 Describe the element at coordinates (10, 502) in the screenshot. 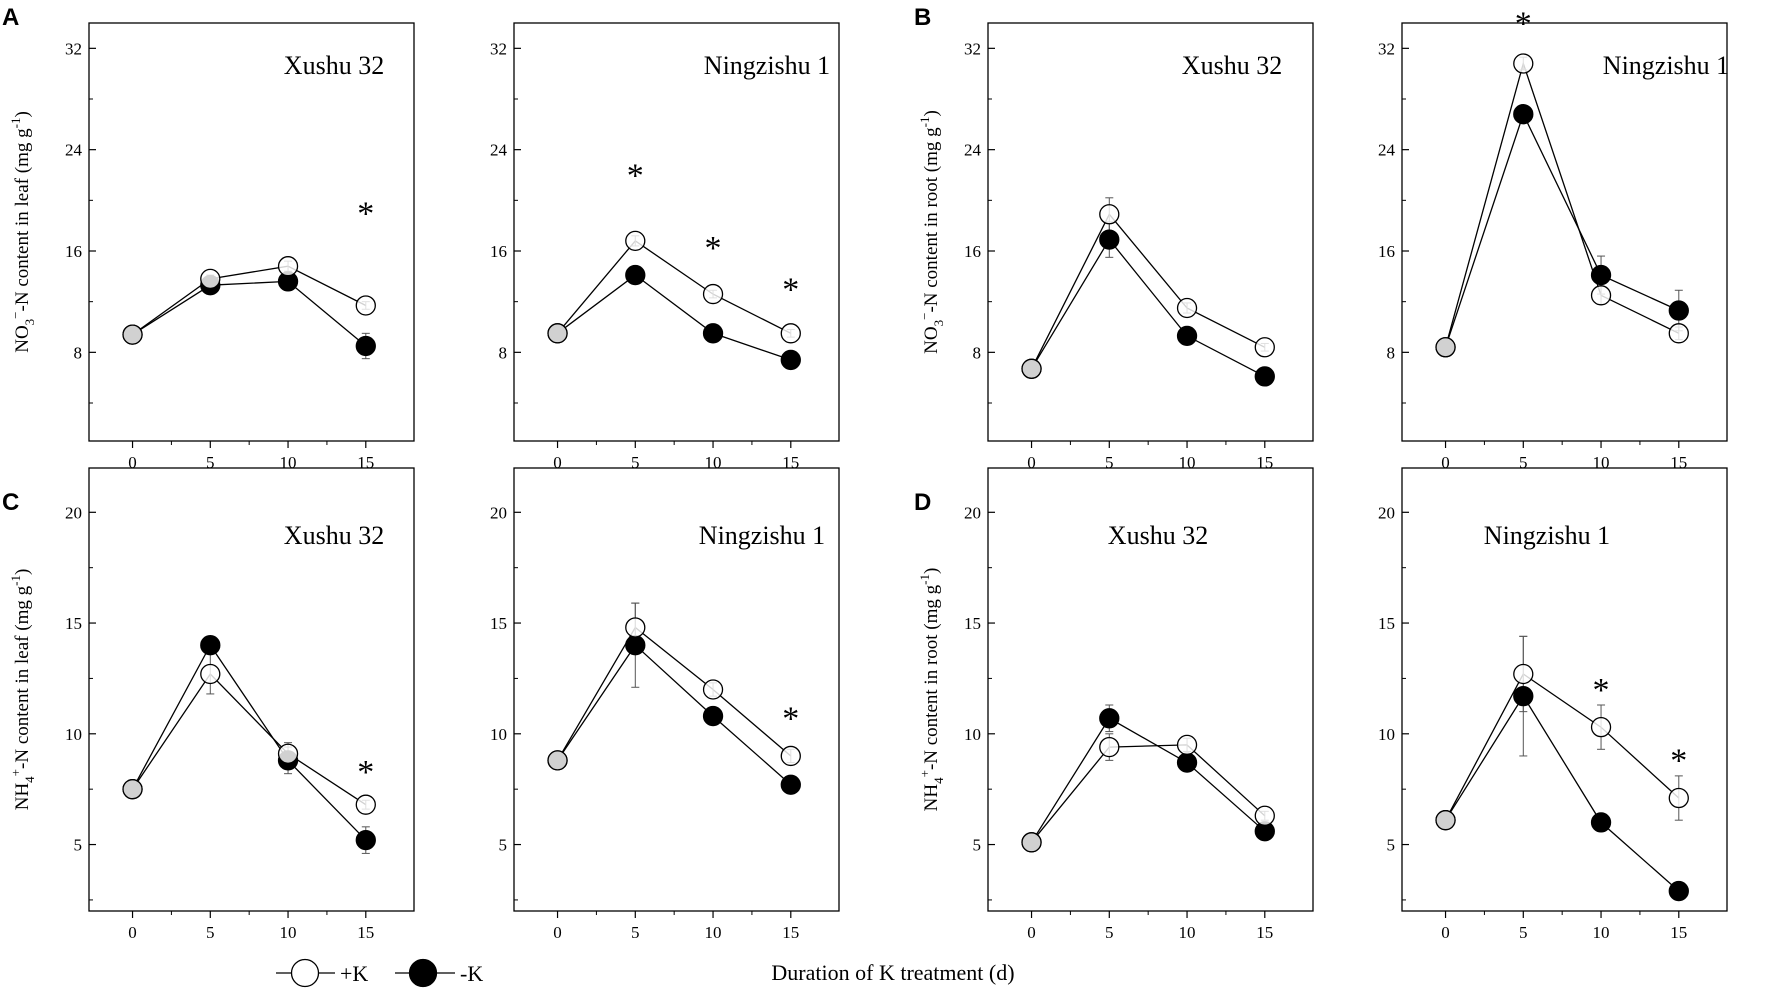

I see `panel-letter-c: C` at that location.